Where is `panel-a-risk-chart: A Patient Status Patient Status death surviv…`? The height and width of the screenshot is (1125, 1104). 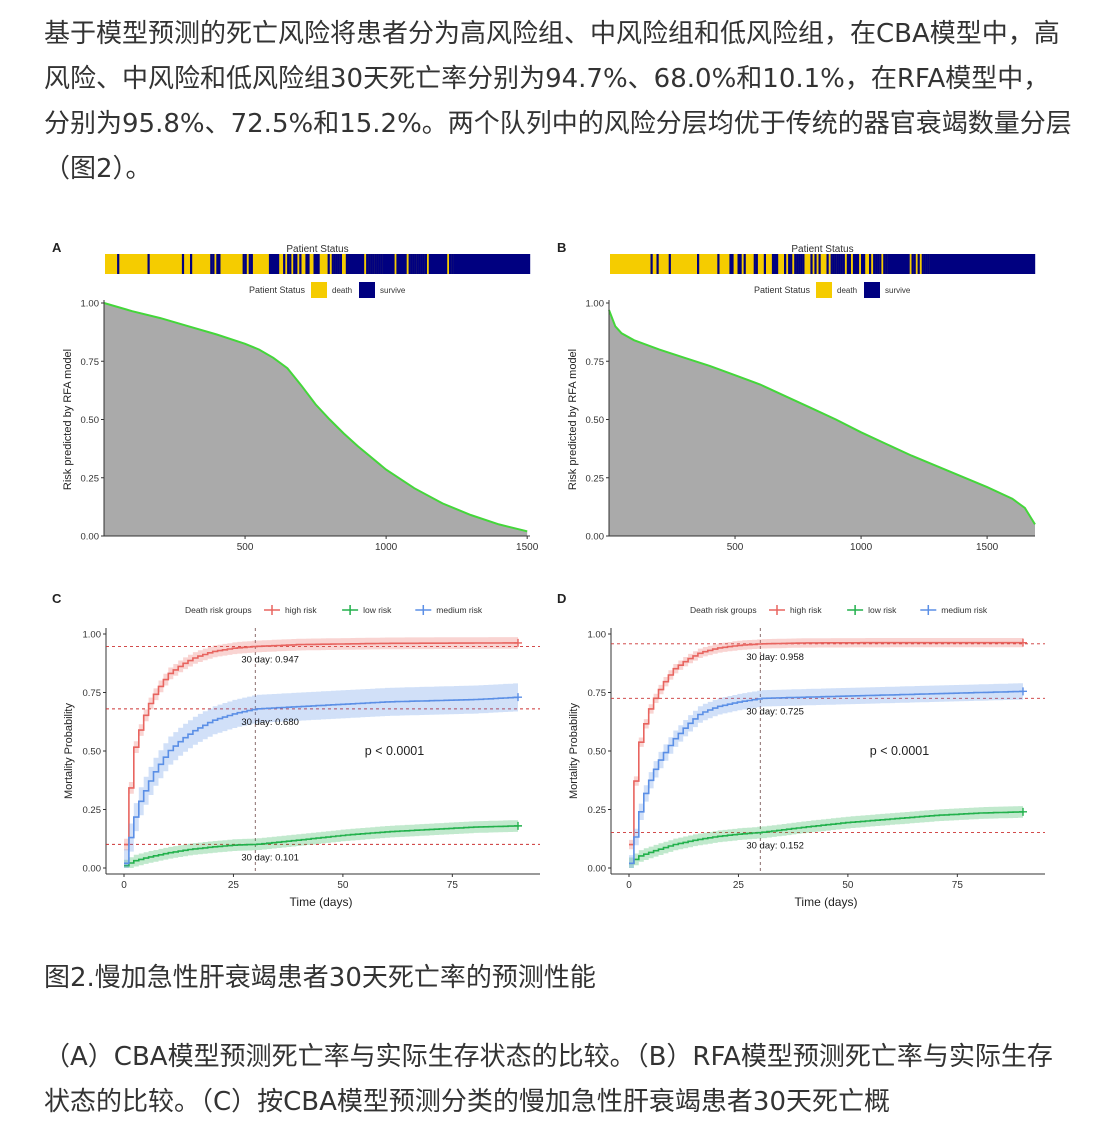
panel-a-risk-chart: A Patient Status Patient Status death surviv… is located at coordinates (295, 396).